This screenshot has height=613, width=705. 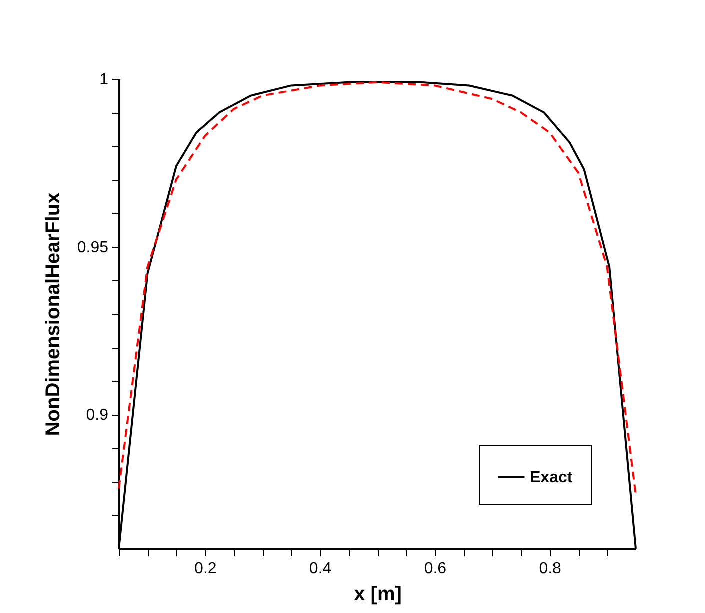 What do you see at coordinates (97, 415) in the screenshot?
I see `y-tick-label: 0.9` at bounding box center [97, 415].